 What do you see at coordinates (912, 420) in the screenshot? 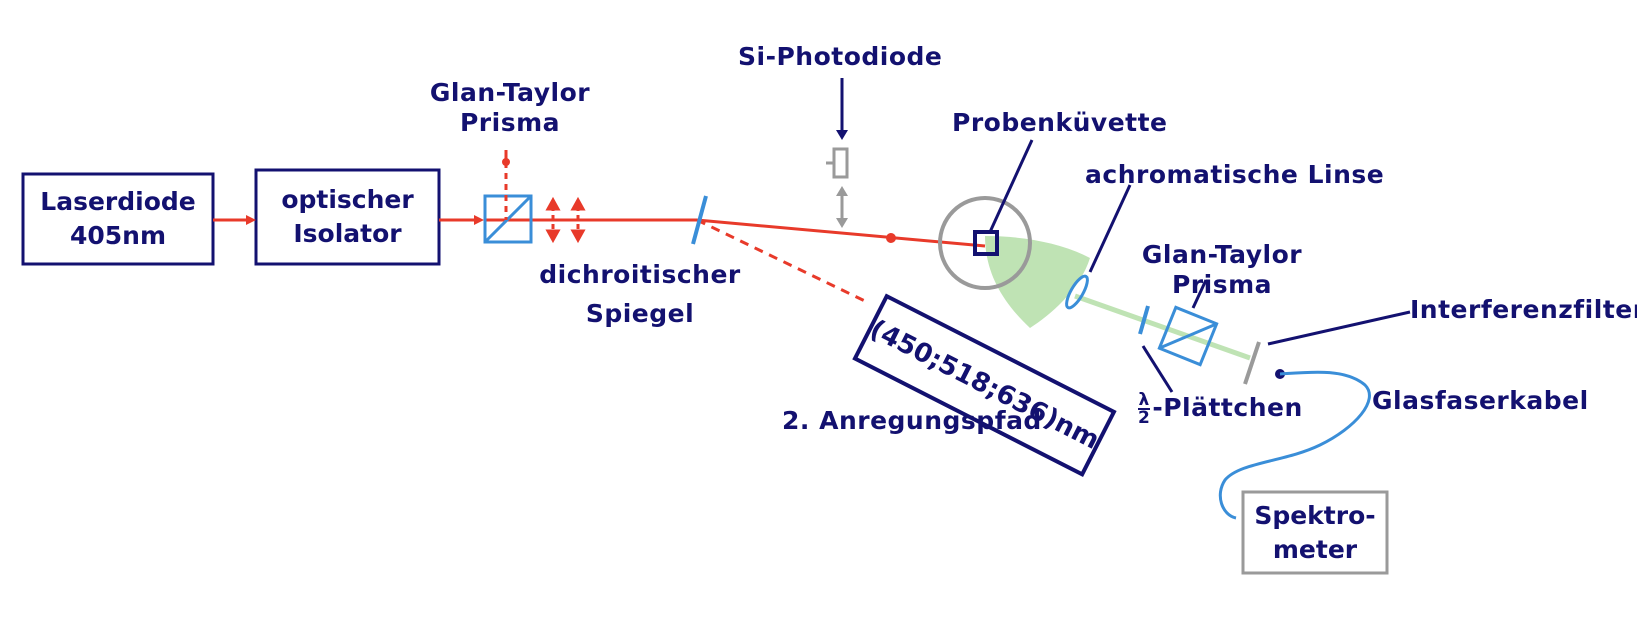
I see `second-path-label: 2. Anregungspfad` at bounding box center [912, 420].